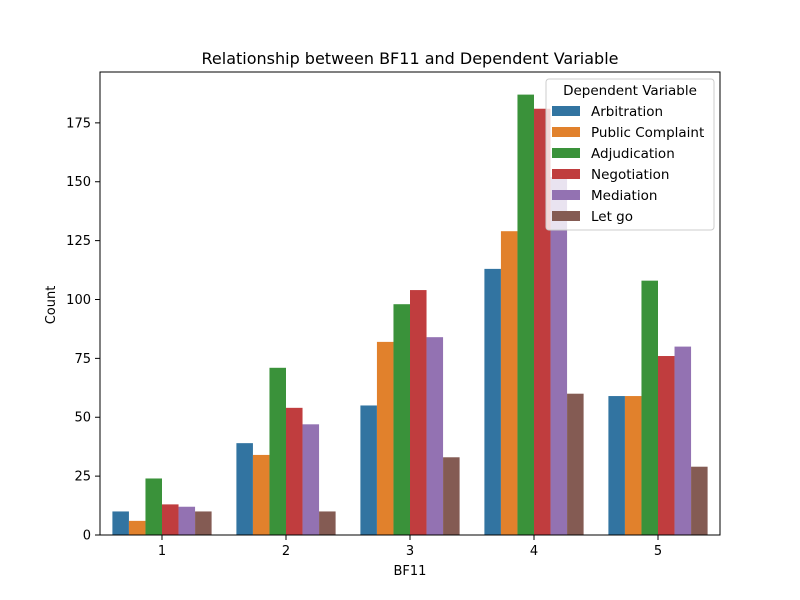  I want to click on legend-swatch-mediation, so click(566, 195).